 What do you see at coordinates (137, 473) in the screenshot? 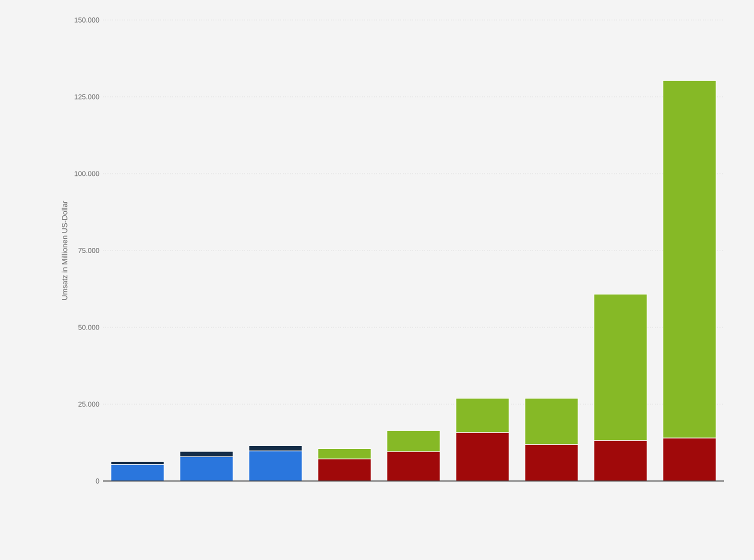
I see `bar` at bounding box center [137, 473].